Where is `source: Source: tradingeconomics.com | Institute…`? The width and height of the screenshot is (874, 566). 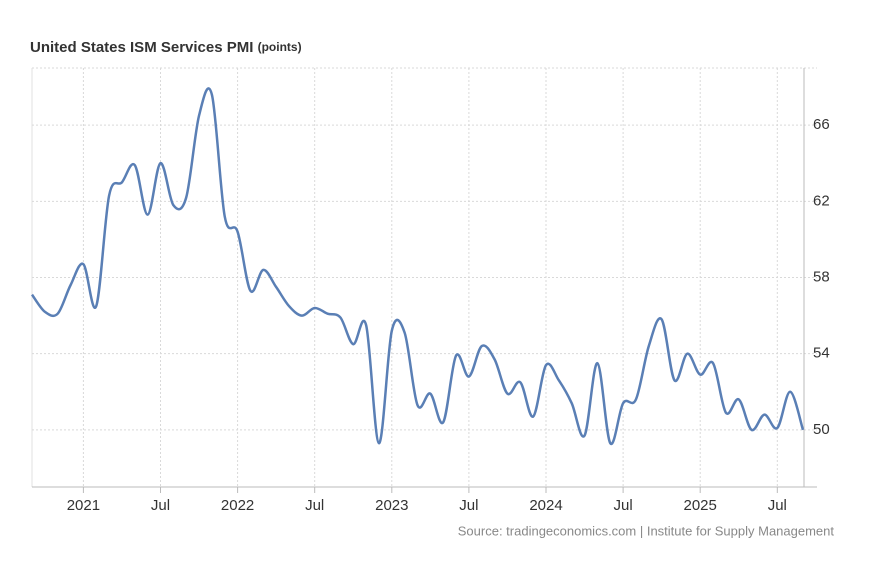
source: Source: tradingeconomics.com | Institute… is located at coordinates (646, 530).